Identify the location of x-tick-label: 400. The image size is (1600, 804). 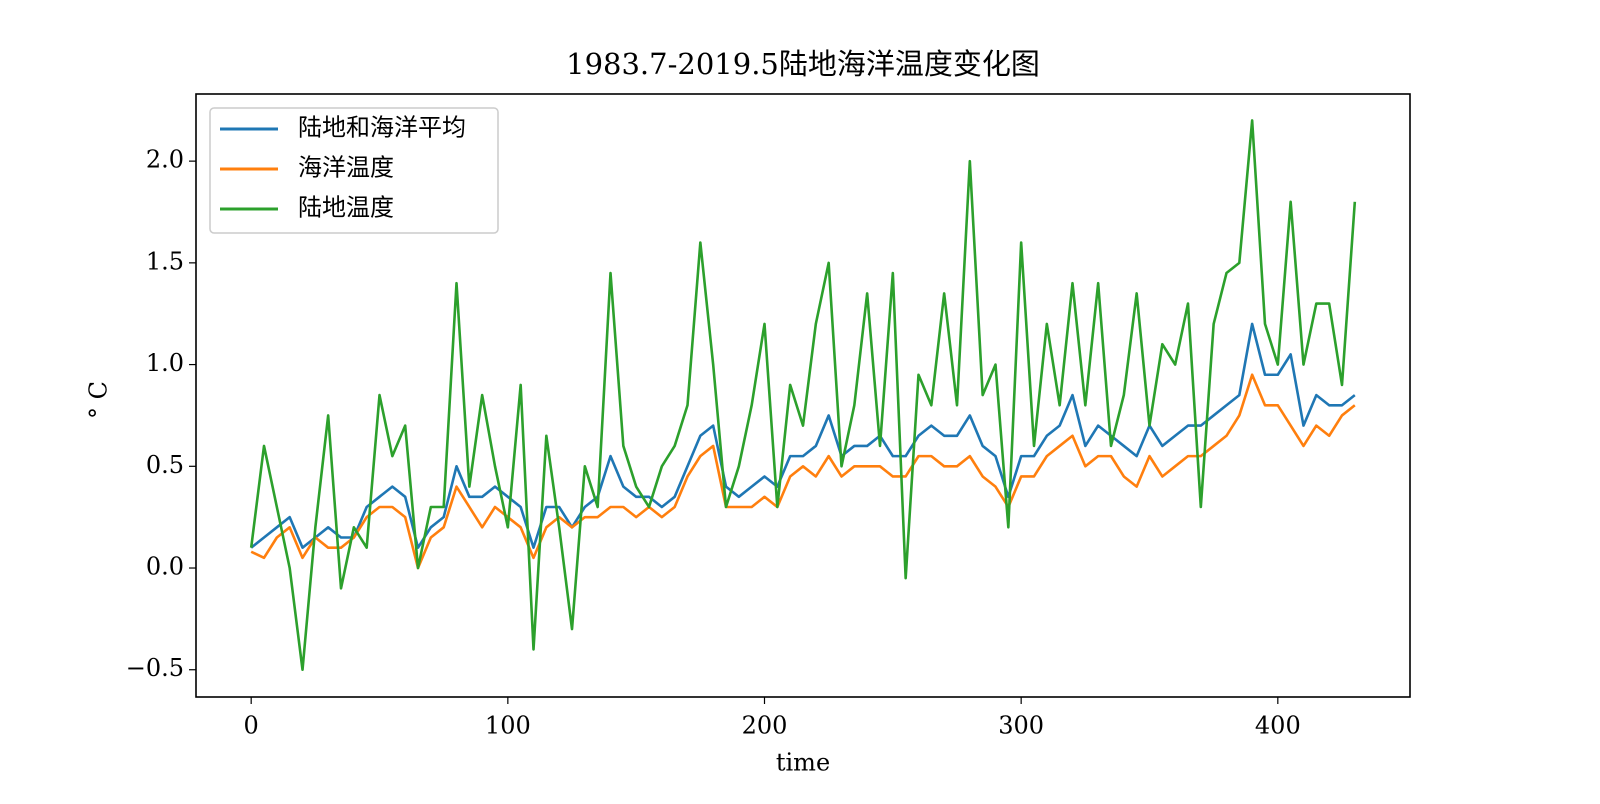
(1278, 726).